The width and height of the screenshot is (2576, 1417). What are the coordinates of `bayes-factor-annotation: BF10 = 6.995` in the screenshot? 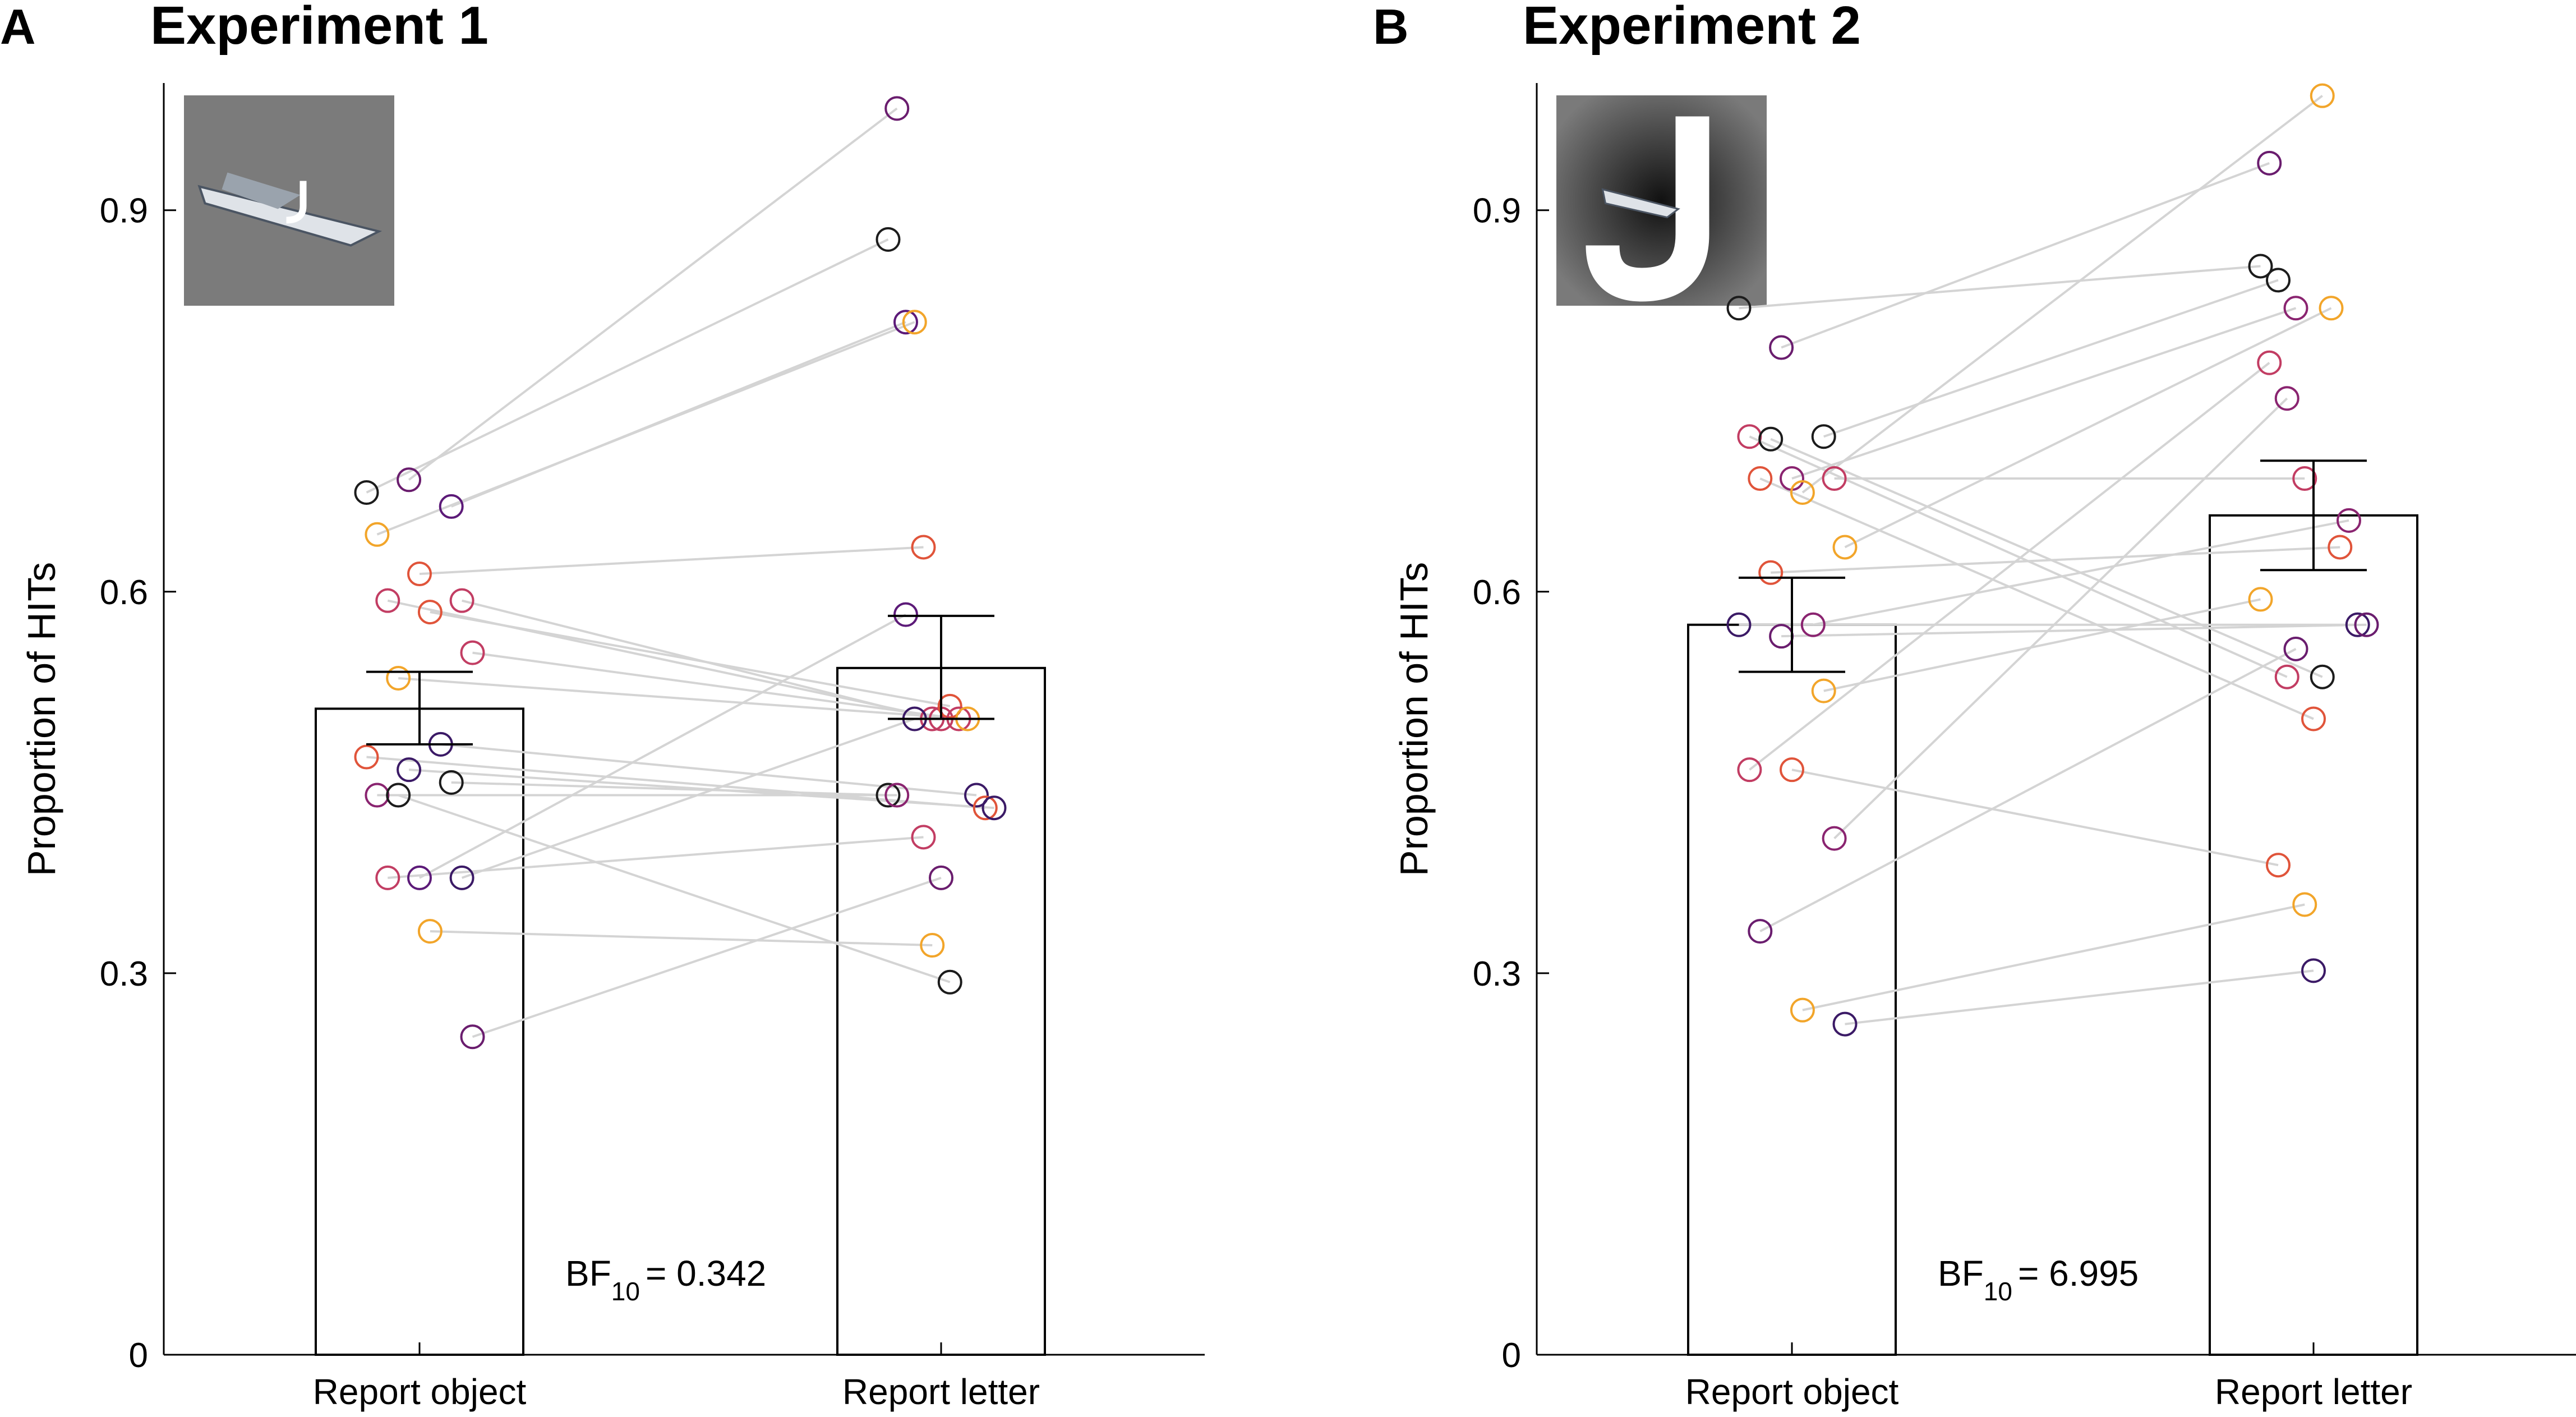 It's located at (2038, 1279).